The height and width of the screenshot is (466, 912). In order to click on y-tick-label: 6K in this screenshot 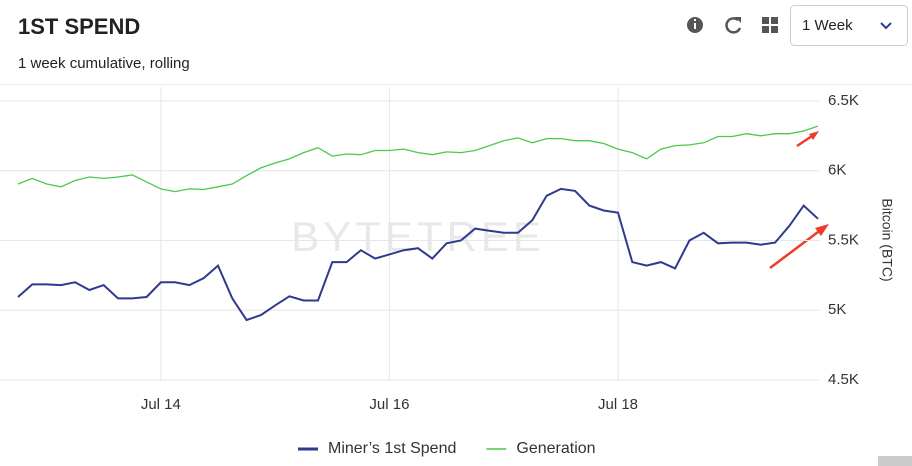, I will do `click(837, 170)`.